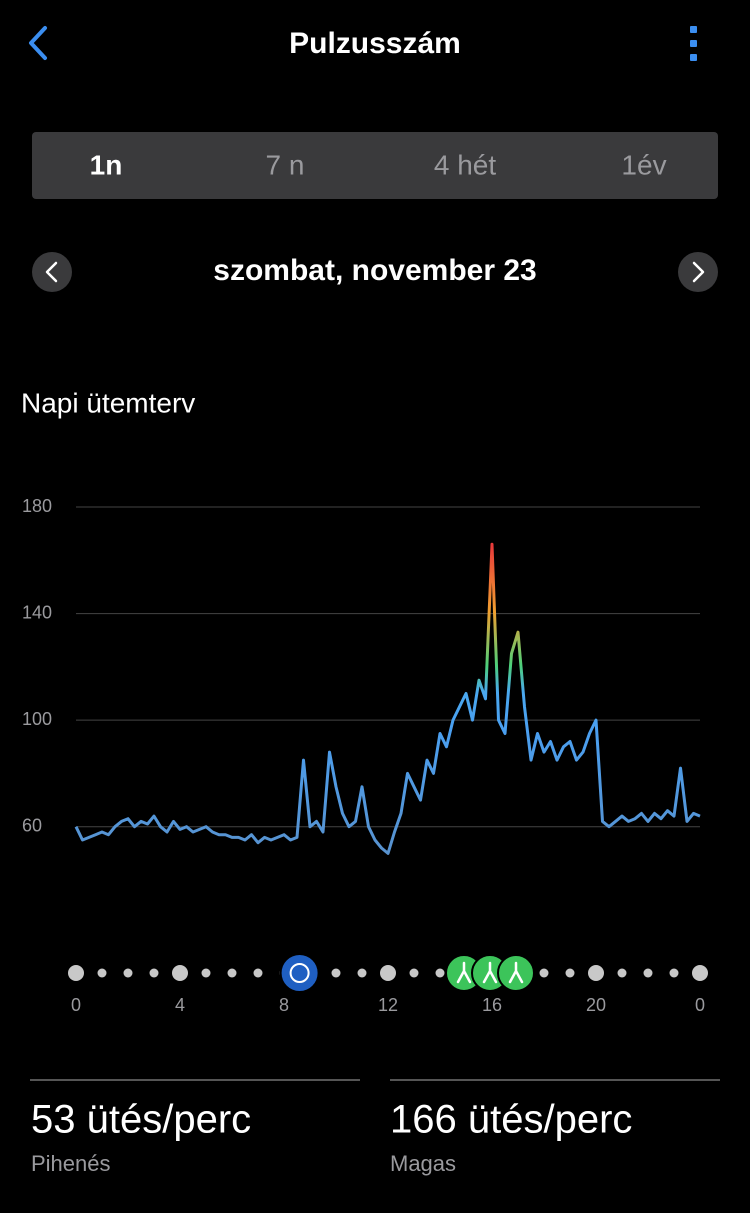  I want to click on tab: 1év, so click(643, 164).